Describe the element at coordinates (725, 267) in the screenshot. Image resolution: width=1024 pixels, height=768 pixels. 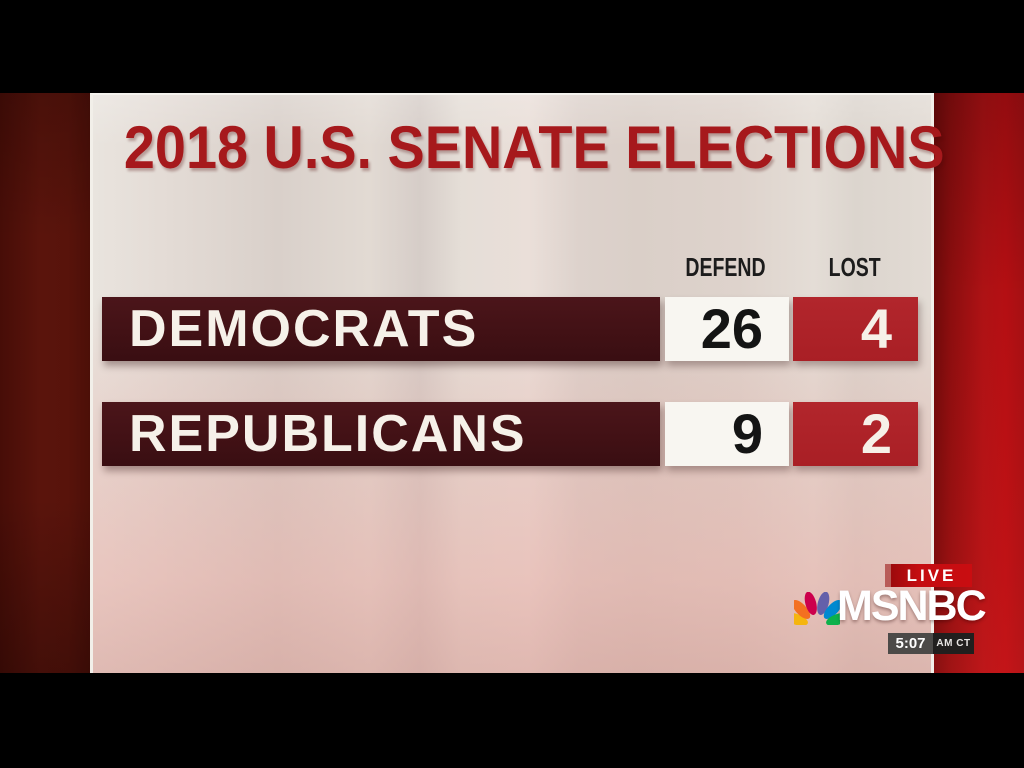
I see `column-header-defend: DEFEND` at that location.